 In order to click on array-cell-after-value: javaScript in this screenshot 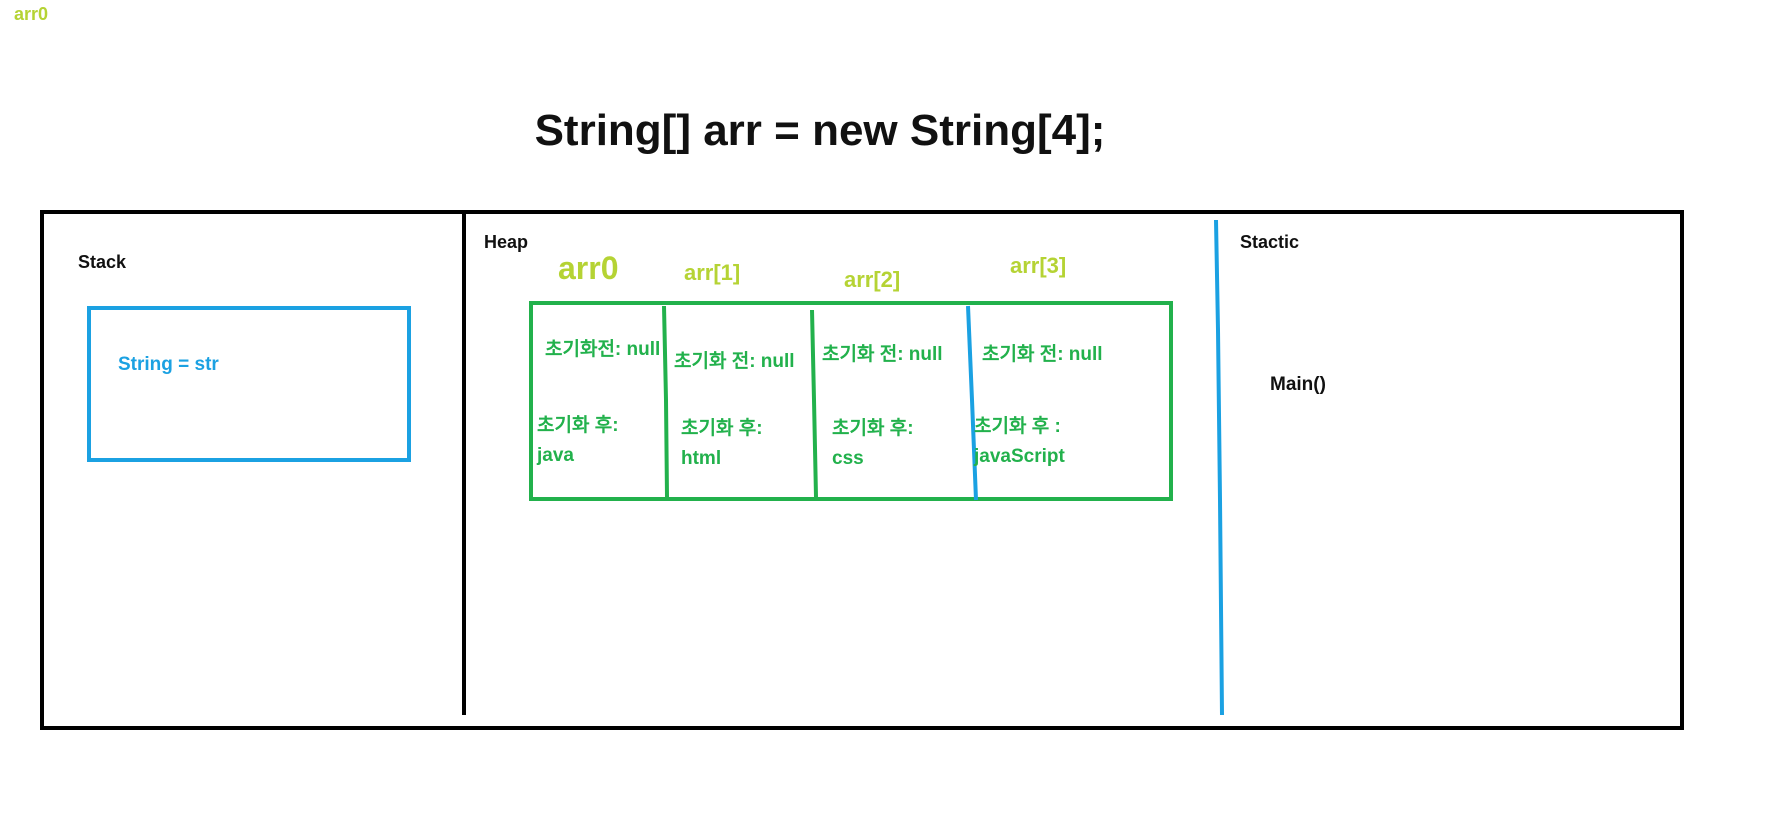, I will do `click(1019, 456)`.